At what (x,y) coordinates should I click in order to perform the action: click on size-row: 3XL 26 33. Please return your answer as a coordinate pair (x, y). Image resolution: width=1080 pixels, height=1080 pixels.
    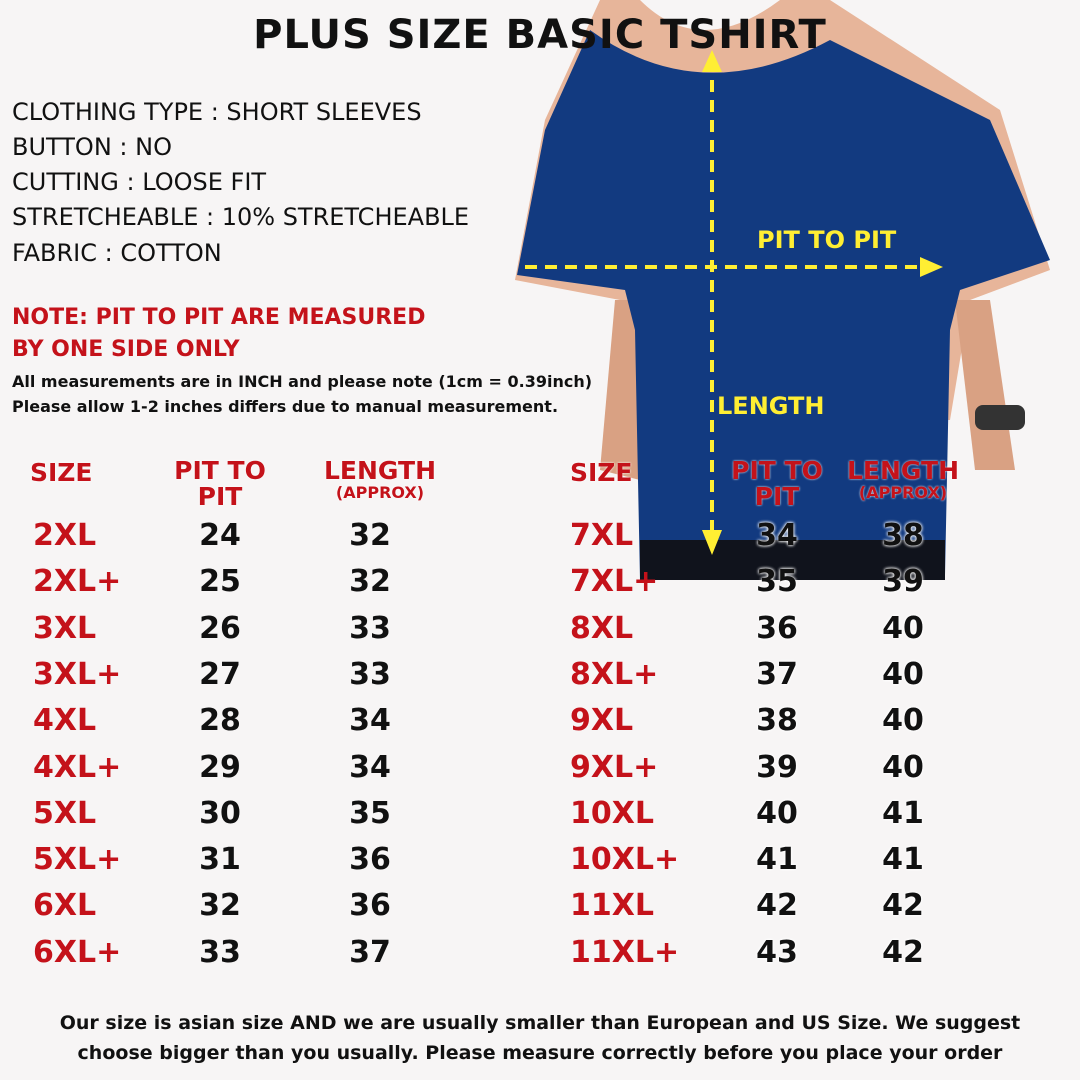
    Looking at the image, I should click on (540, 631).